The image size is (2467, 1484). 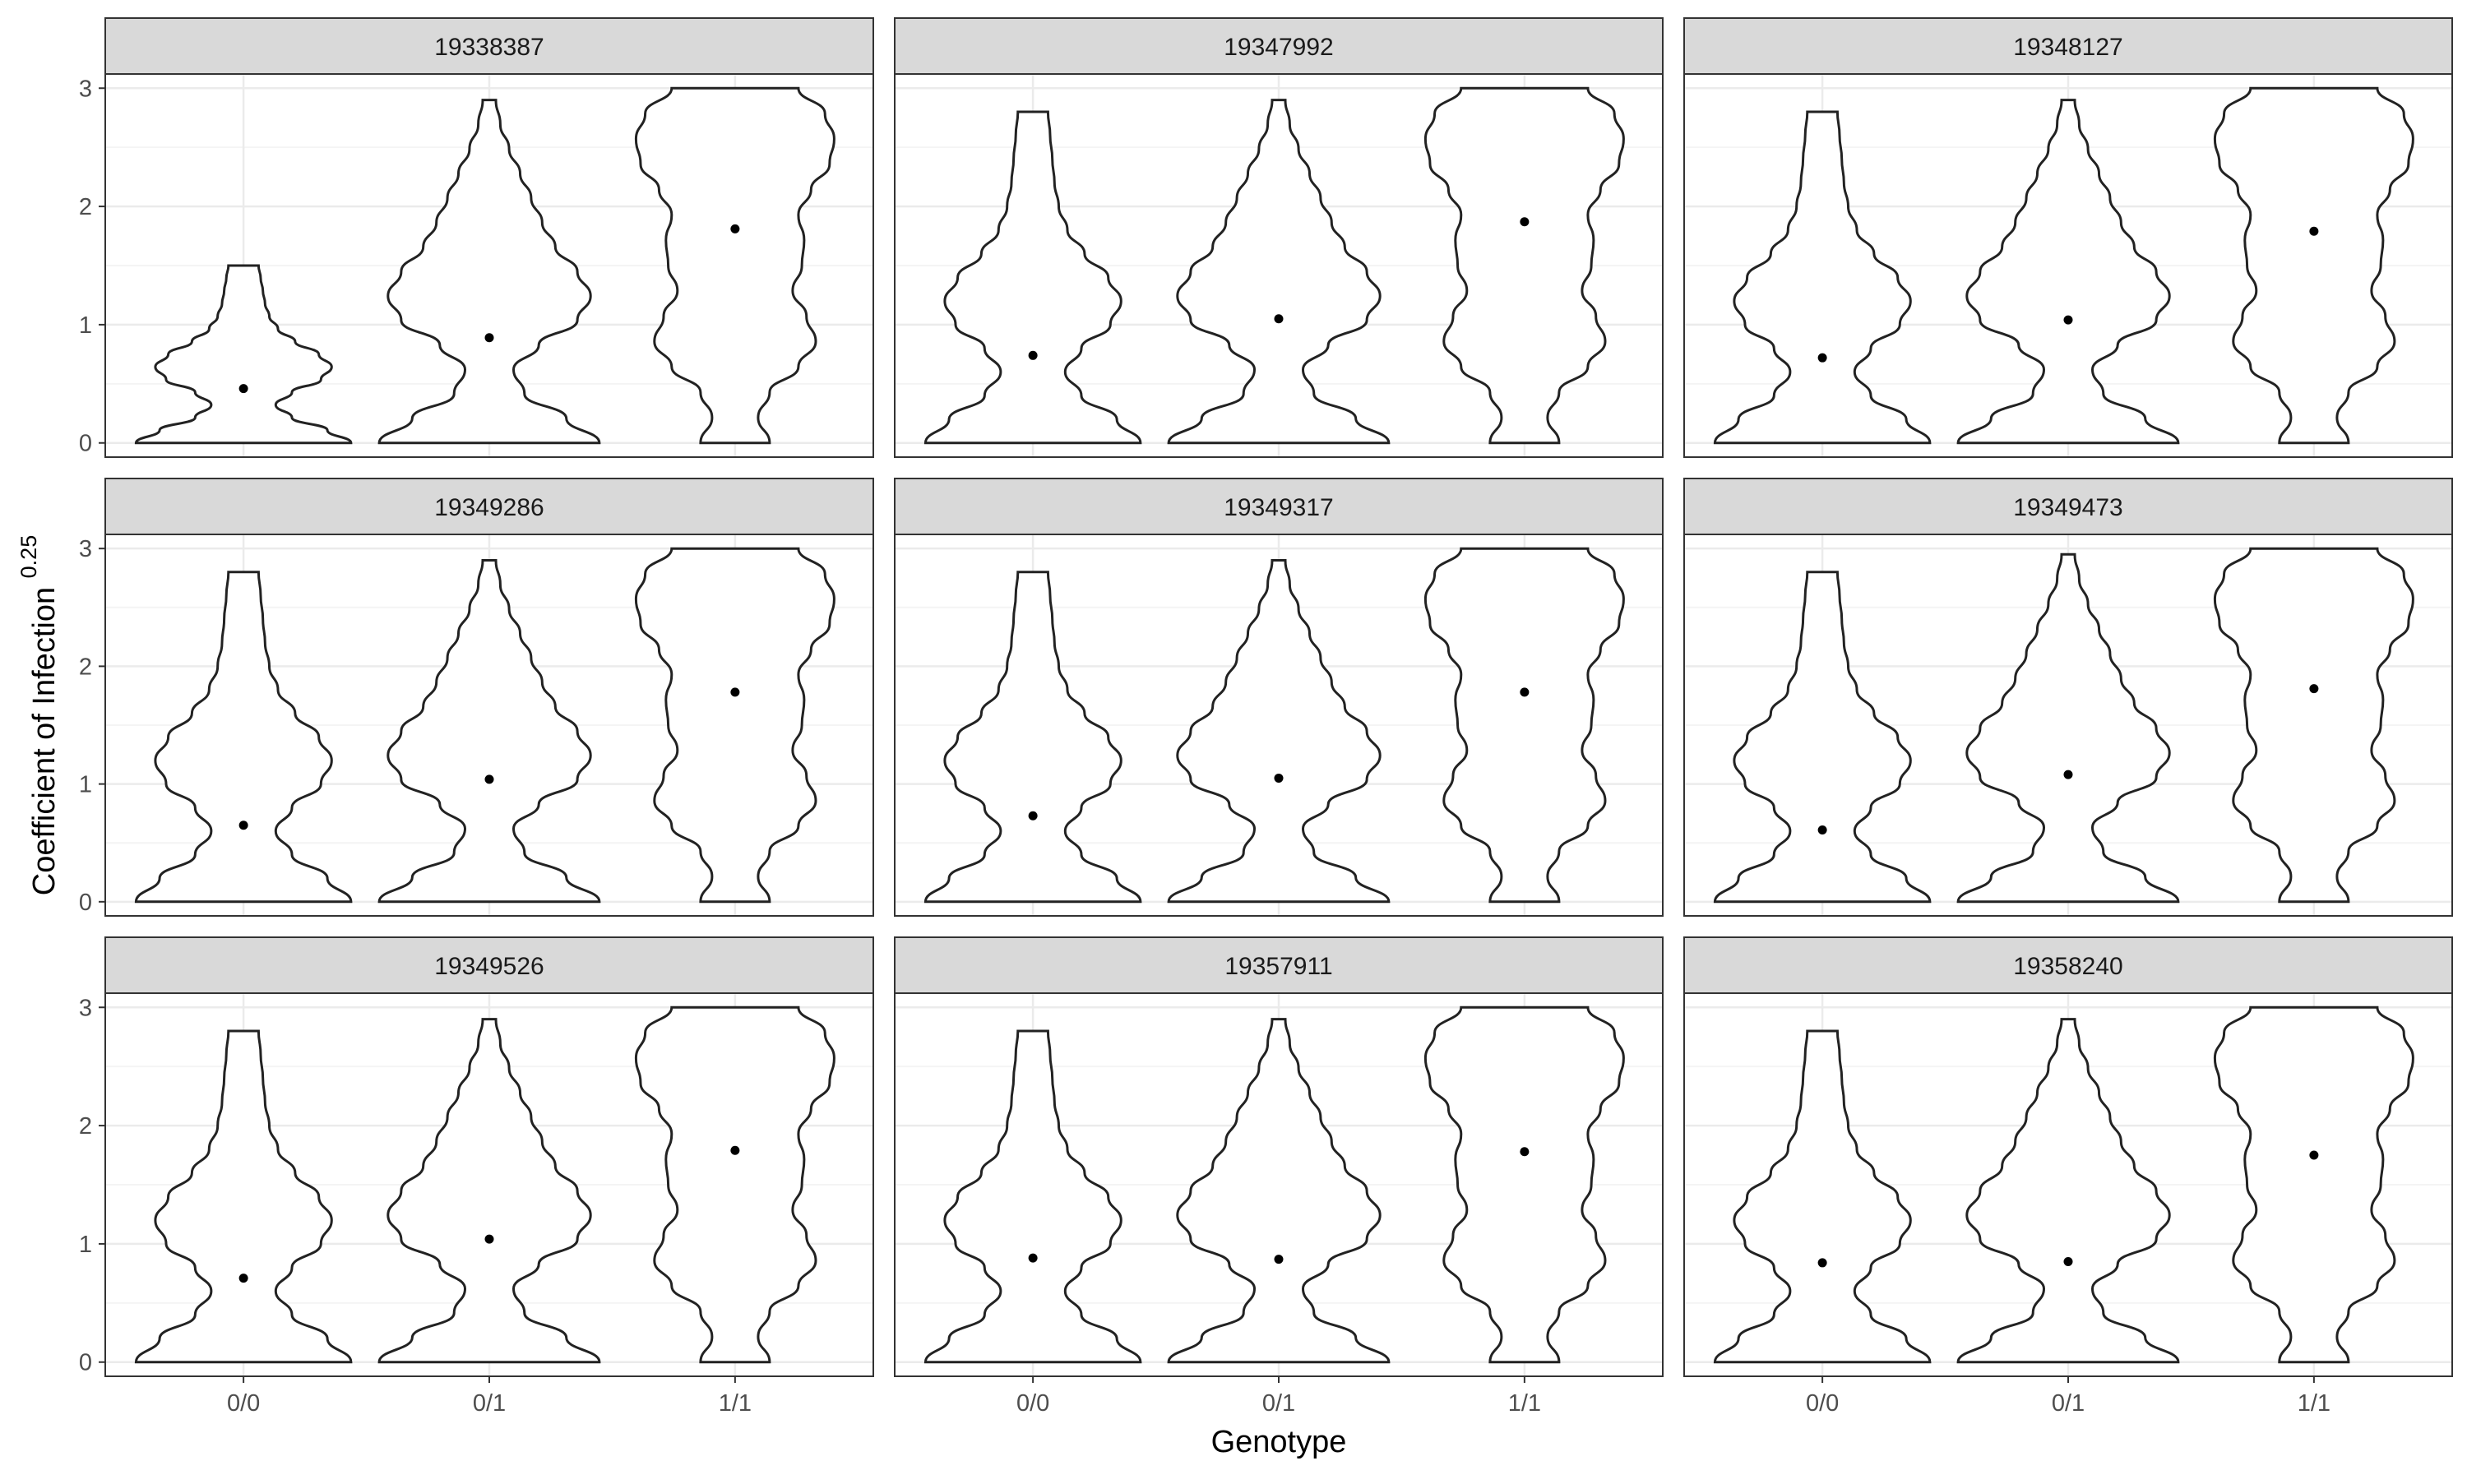 What do you see at coordinates (1278, 508) in the screenshot?
I see `facet-strip-label: 19349317` at bounding box center [1278, 508].